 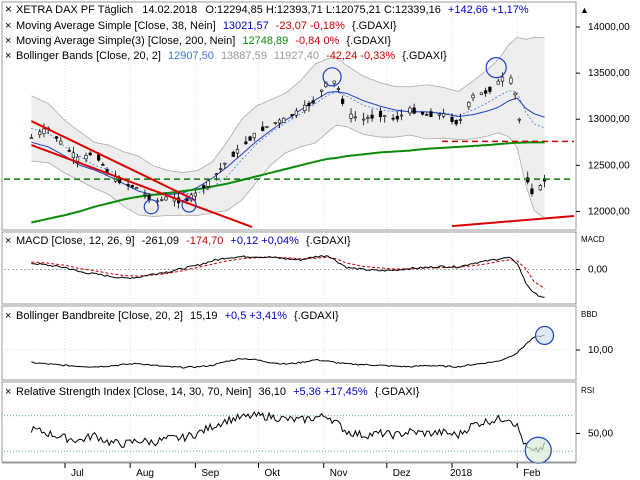 What do you see at coordinates (600, 350) in the screenshot?
I see `indicator-y-tick-label: 10,00` at bounding box center [600, 350].